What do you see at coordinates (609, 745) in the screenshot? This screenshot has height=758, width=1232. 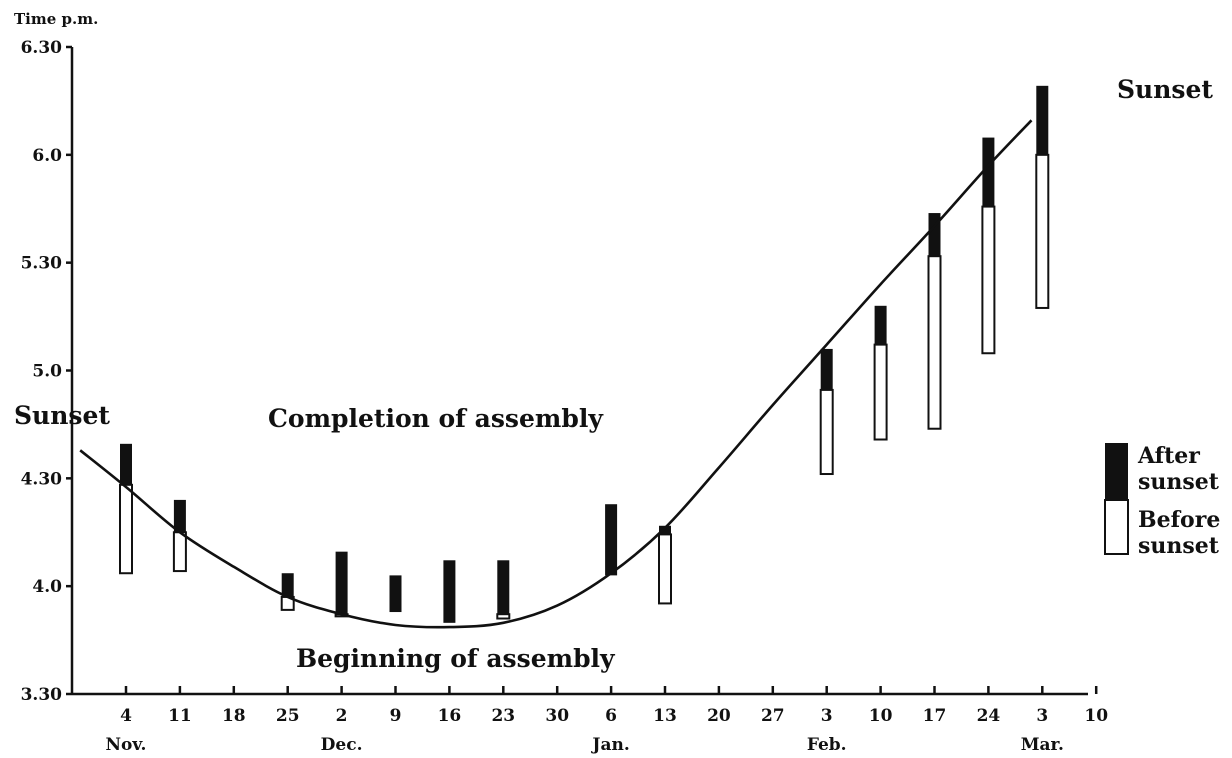 I see `month-label: Jan.` at bounding box center [609, 745].